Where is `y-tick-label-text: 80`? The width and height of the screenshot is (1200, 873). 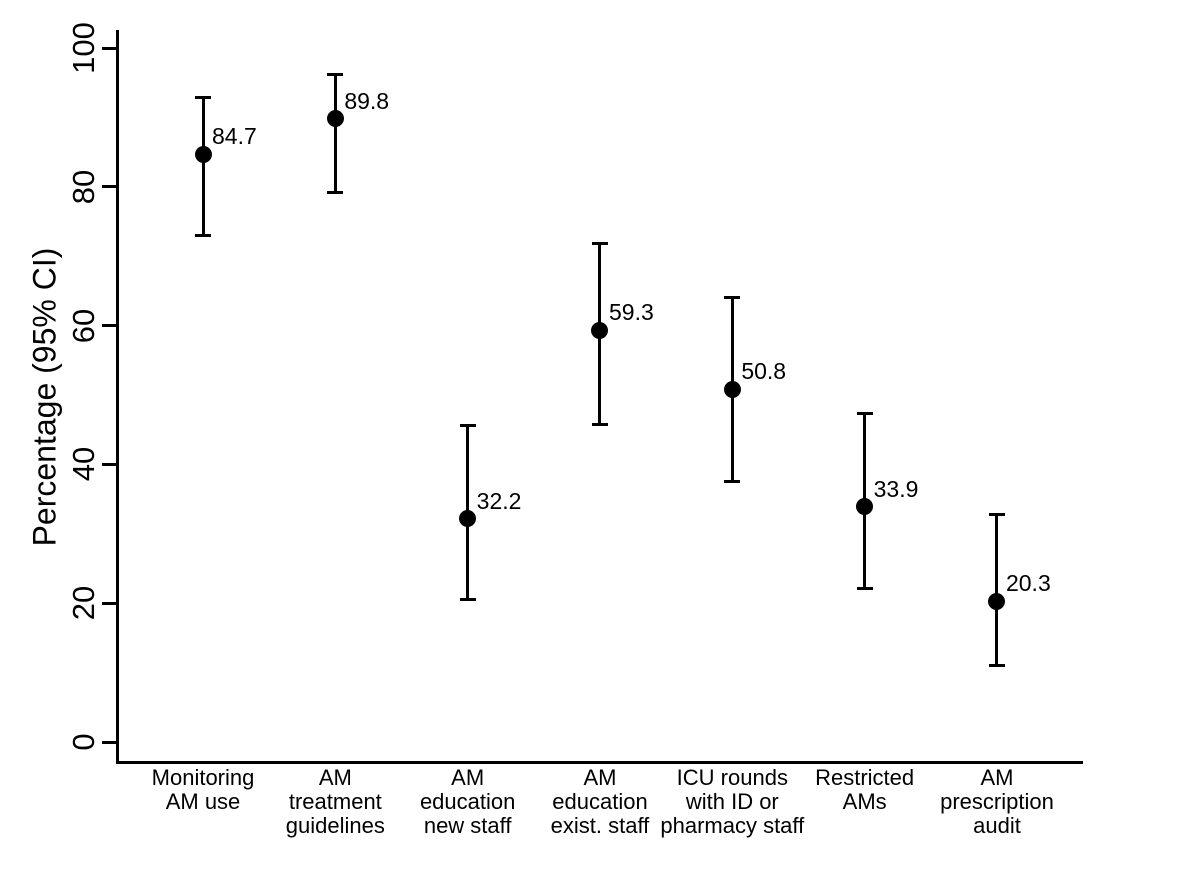
y-tick-label-text: 80 is located at coordinates (83, 187).